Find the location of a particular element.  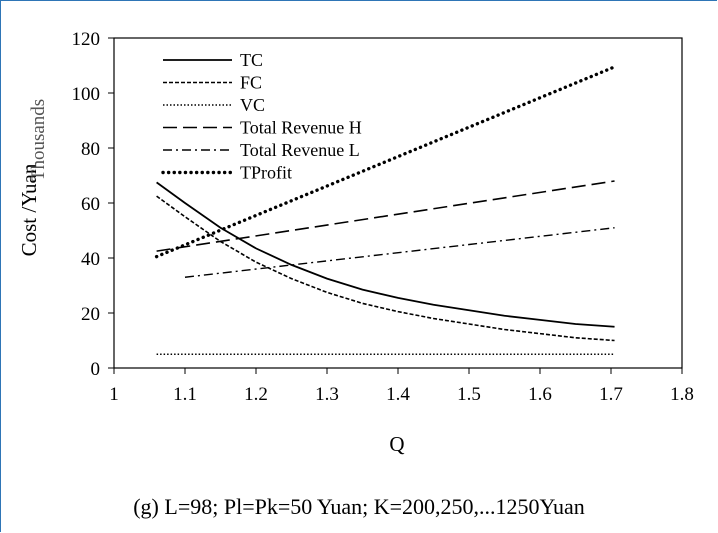

y-tick-label: 80 is located at coordinates (90, 149).